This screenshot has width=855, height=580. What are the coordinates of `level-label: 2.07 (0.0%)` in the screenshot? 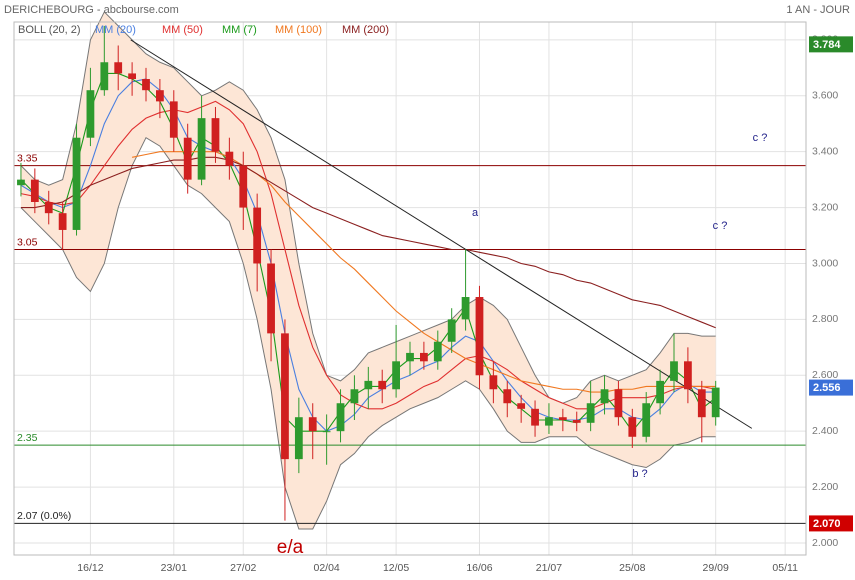 It's located at (44, 516).